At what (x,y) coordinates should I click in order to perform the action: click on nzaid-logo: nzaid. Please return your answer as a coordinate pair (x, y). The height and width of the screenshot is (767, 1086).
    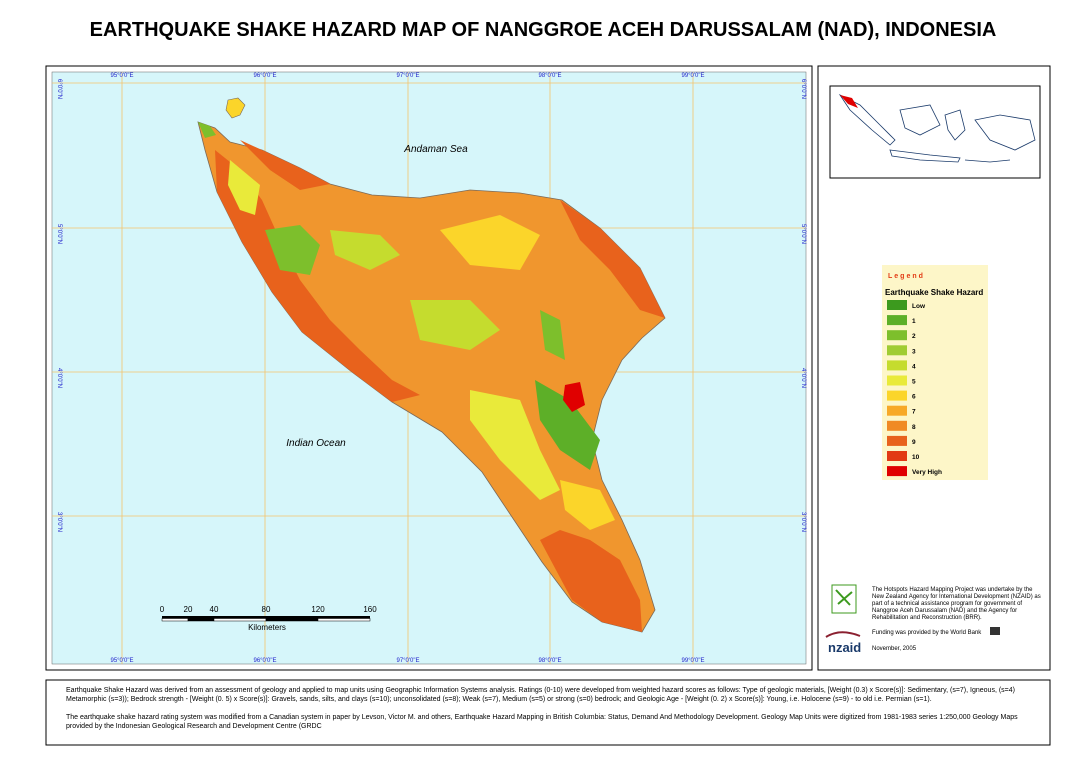
    Looking at the image, I should click on (844, 647).